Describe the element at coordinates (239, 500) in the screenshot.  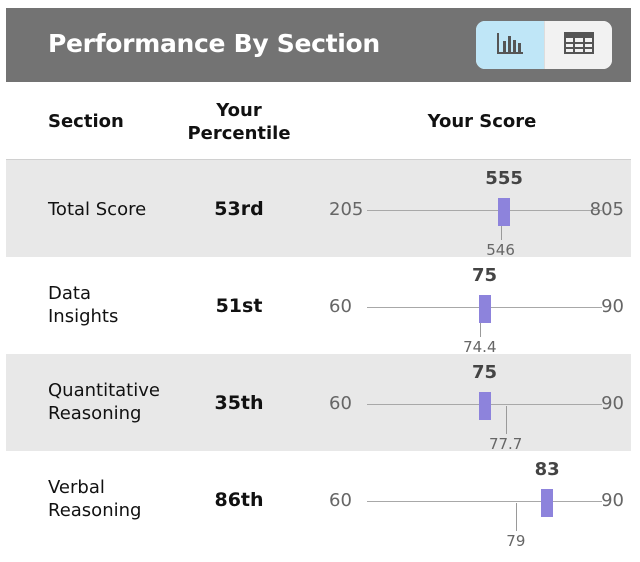
I see `percentile-value: 86th` at that location.